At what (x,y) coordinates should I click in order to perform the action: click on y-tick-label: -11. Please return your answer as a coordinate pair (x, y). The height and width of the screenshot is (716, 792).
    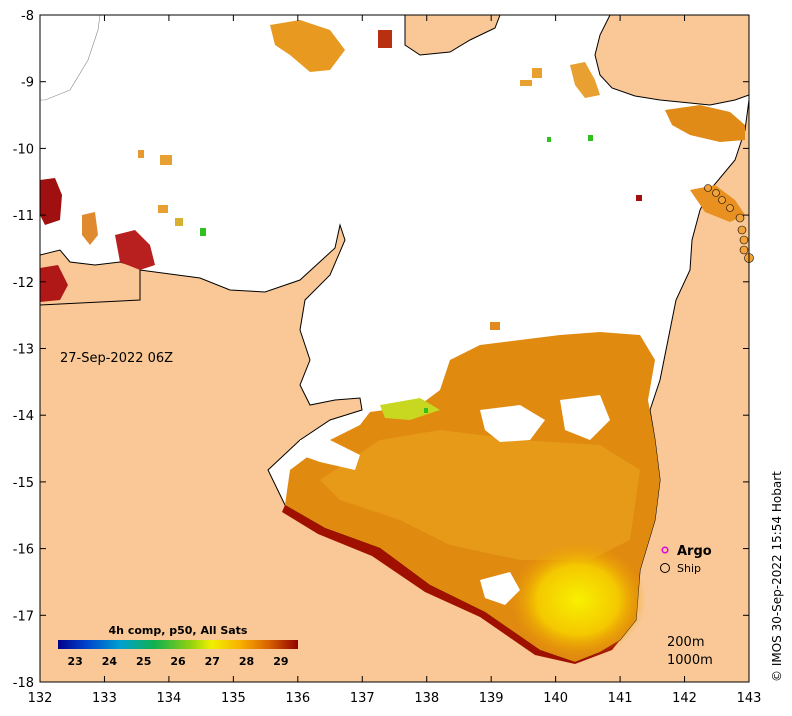
    Looking at the image, I should click on (23, 216).